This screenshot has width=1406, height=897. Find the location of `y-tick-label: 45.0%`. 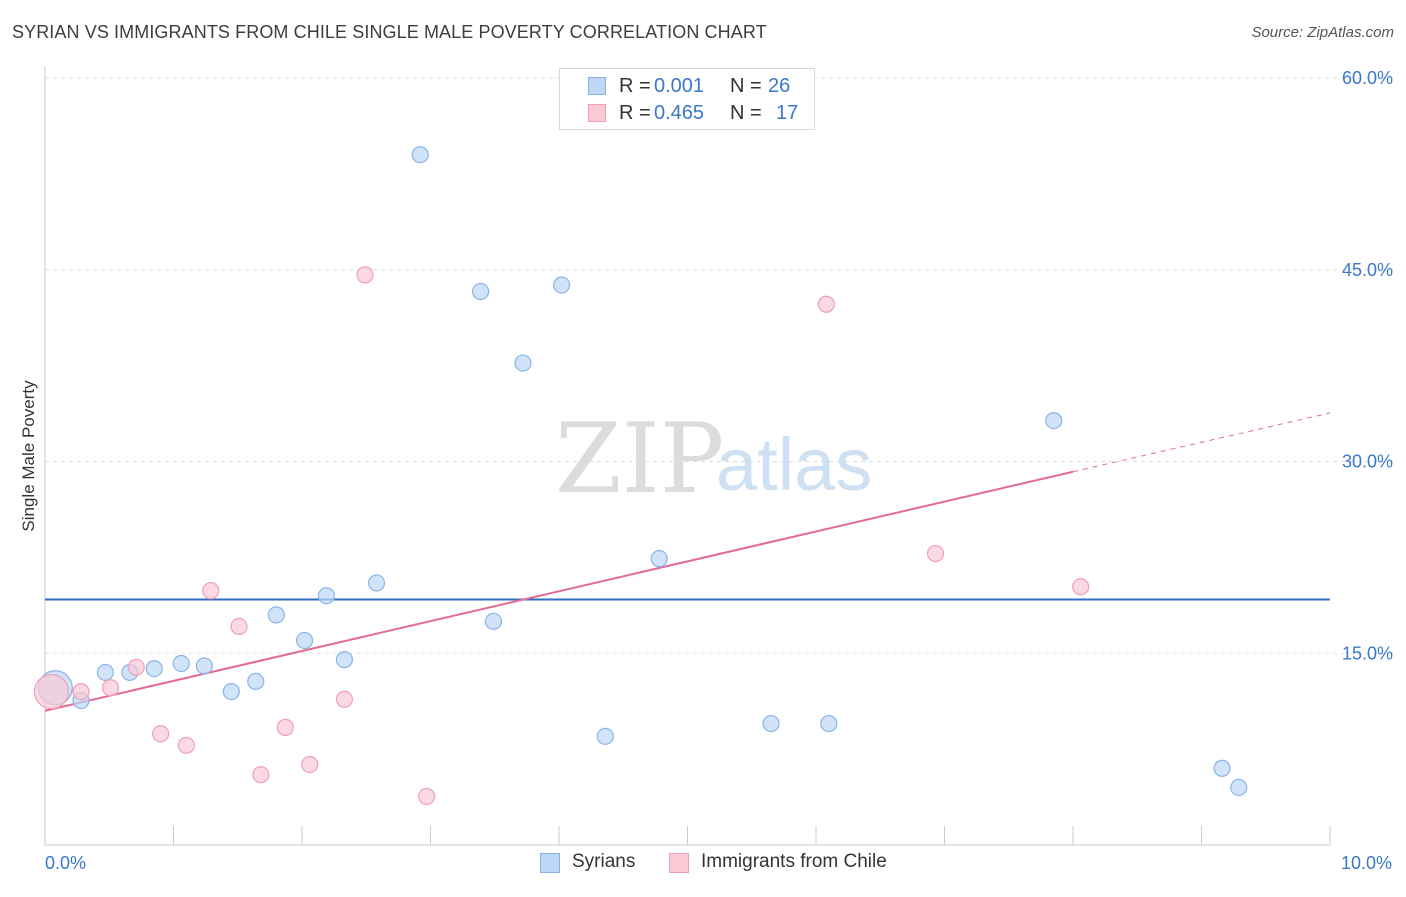

y-tick-label: 45.0% is located at coordinates (1367, 270).